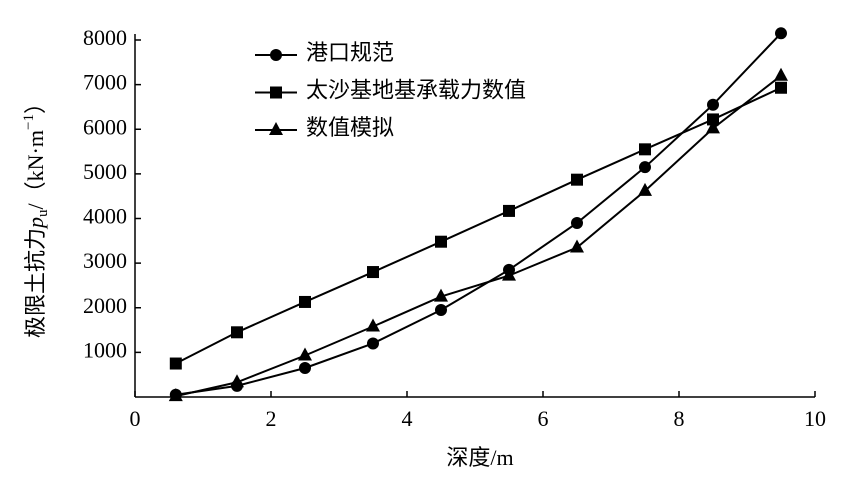 Image resolution: width=855 pixels, height=485 pixels. Describe the element at coordinates (416, 90) in the screenshot. I see `legend-label: 太沙基地基承载力数值` at that location.